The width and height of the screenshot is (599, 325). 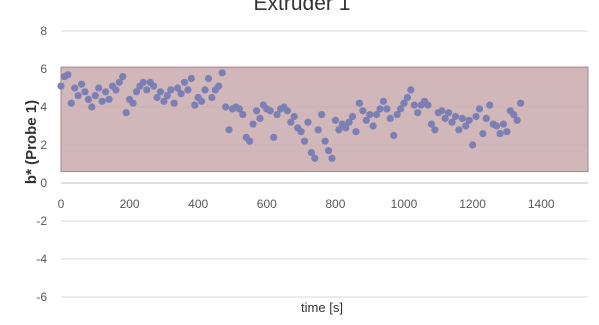 I want to click on y-tick-label: 0, so click(x=43, y=183).